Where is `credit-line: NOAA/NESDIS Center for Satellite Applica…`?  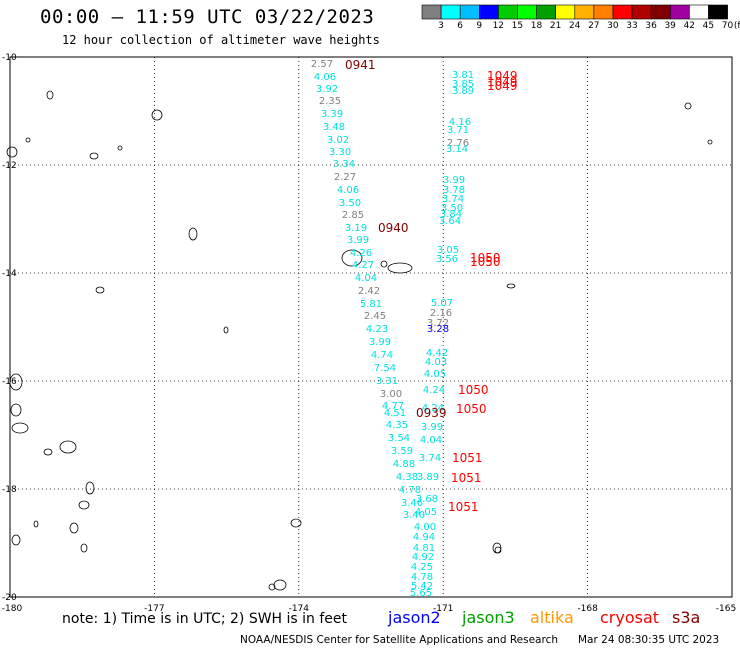 credit-line: NOAA/NESDIS Center for Satellite Applica… is located at coordinates (399, 640).